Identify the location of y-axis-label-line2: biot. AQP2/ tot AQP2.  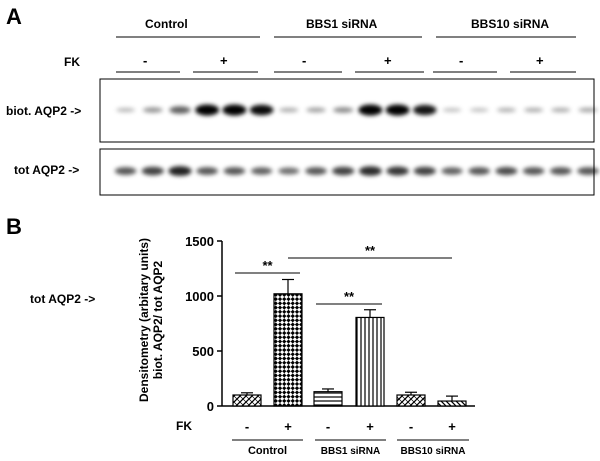
(158, 319).